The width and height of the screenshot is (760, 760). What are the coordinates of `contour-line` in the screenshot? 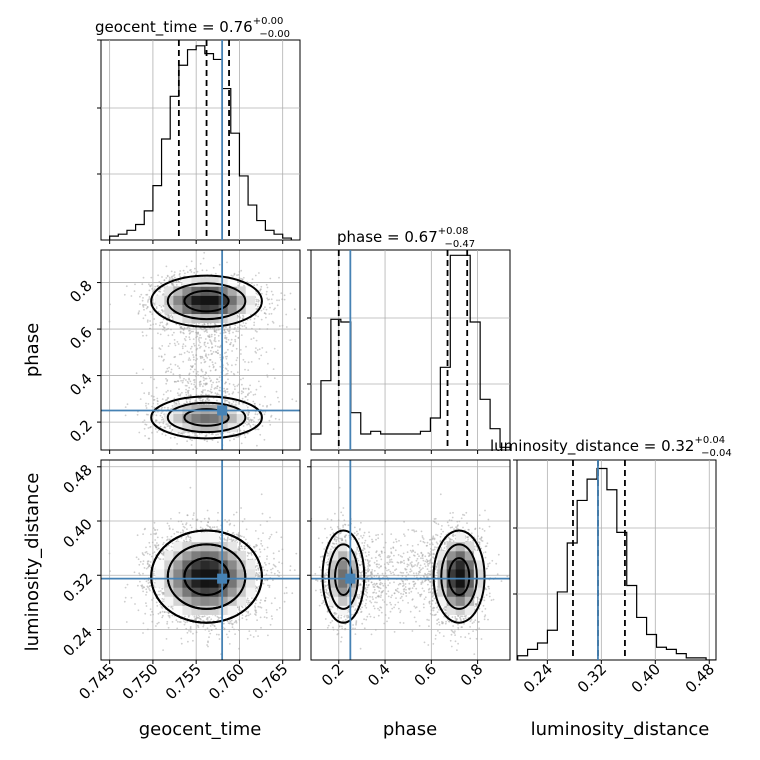 It's located at (206, 417).